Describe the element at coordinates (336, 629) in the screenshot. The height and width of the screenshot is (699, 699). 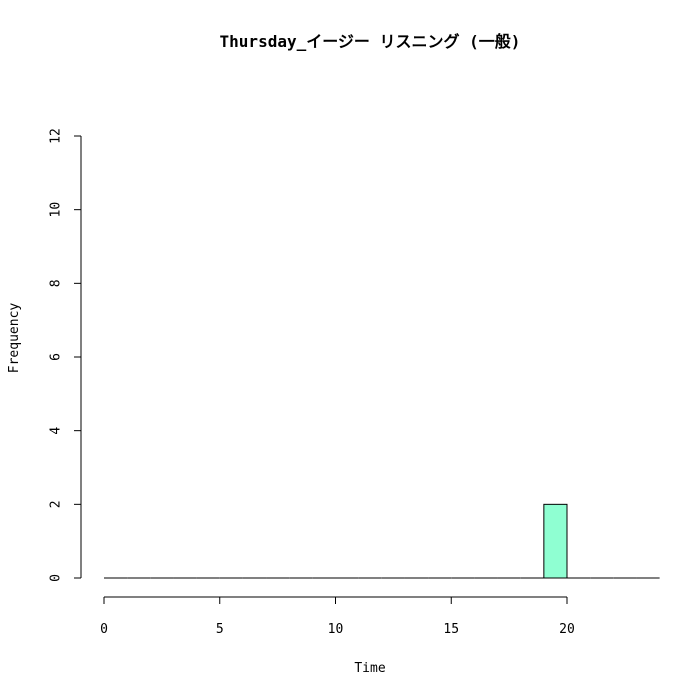
I see `x-tick-label-2: 10` at that location.